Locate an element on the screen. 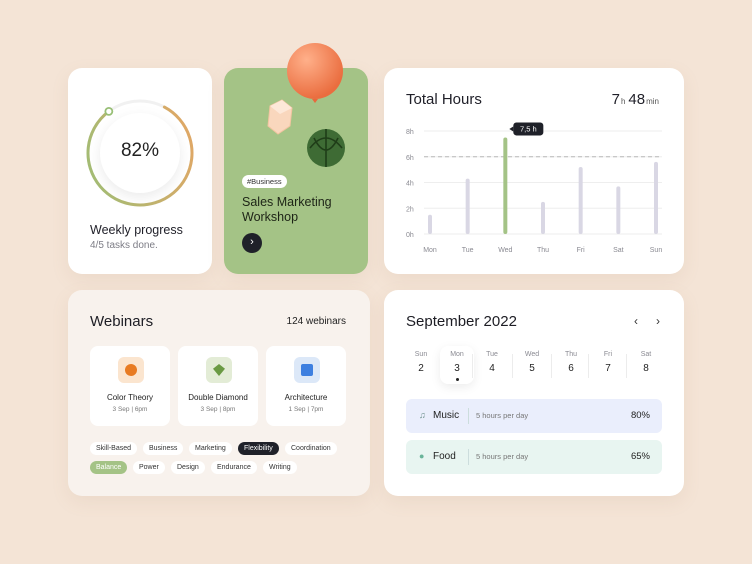  calendar-day-fri: Fri 7 is located at coordinates (608, 362).